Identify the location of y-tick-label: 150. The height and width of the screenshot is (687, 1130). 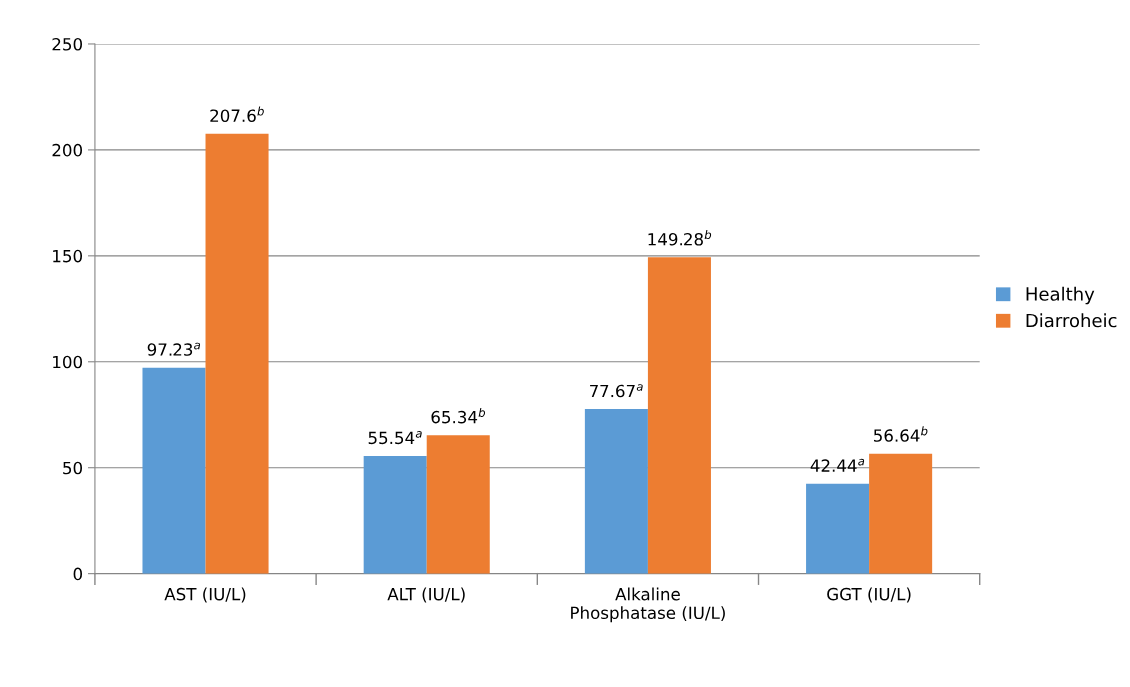
(68, 256).